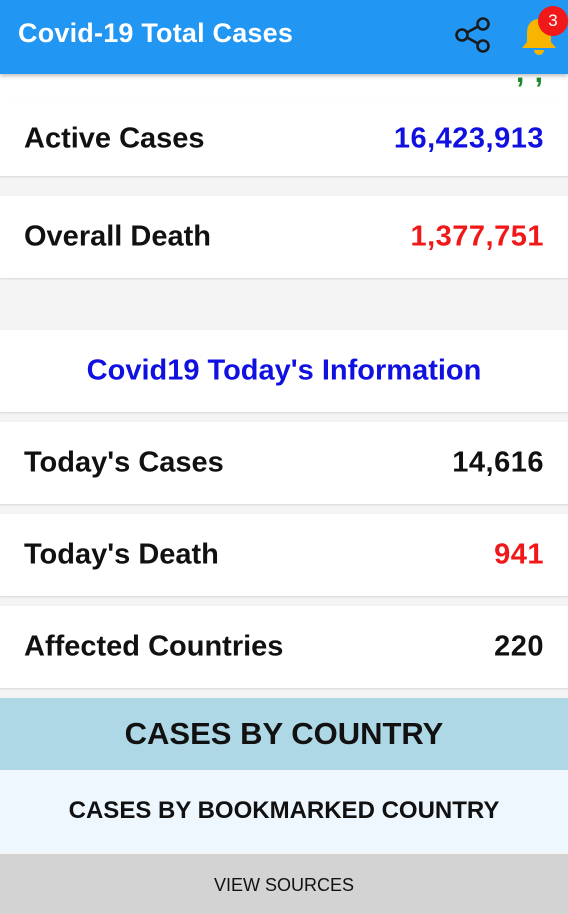 The image size is (568, 914). Describe the element at coordinates (284, 463) in the screenshot. I see `todays-cases-row: Today's Cases 14,616` at that location.